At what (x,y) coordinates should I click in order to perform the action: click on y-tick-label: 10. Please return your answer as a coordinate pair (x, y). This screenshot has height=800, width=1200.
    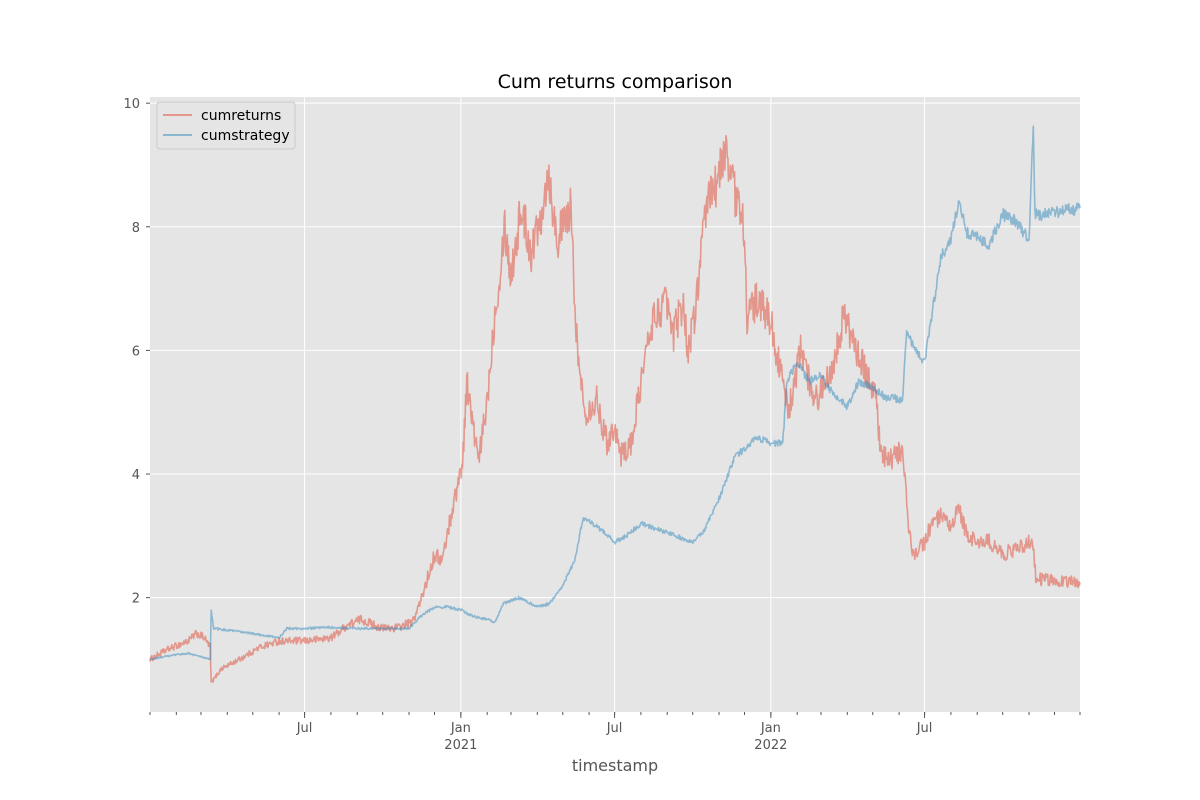
    Looking at the image, I should click on (131, 104).